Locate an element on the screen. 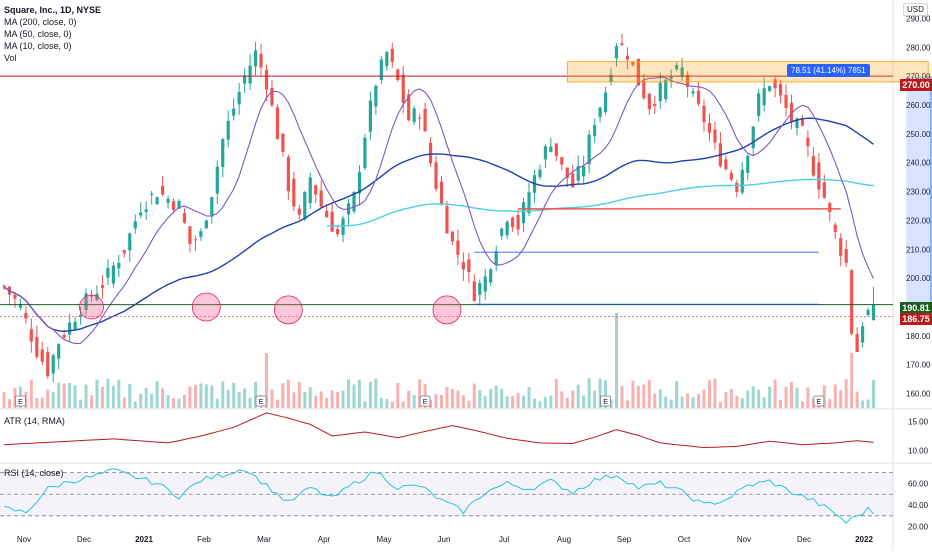 This screenshot has height=555, width=932. y-tick-label: 230.00 is located at coordinates (918, 192).